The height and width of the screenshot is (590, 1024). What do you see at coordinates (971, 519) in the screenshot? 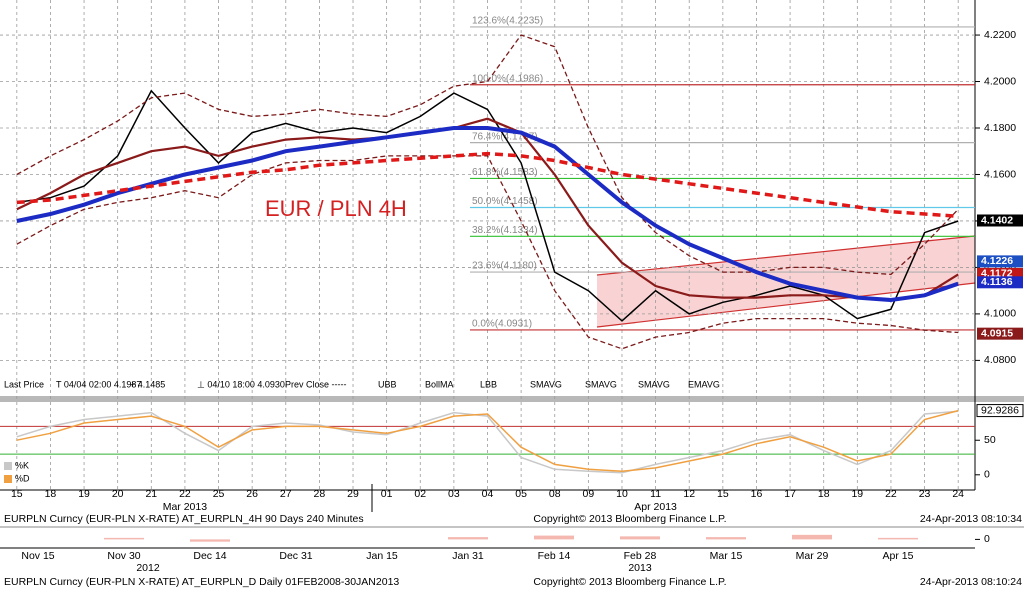
I see `footer-text: 24-Apr-2013 08:10:34` at bounding box center [971, 519].